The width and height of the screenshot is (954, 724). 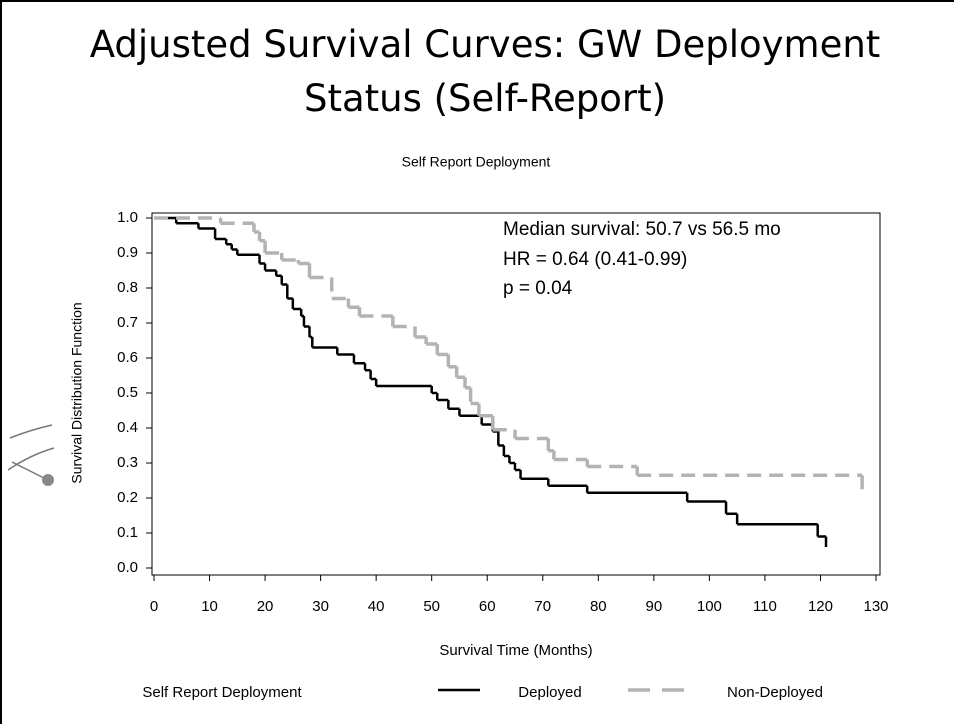 What do you see at coordinates (515, 650) in the screenshot?
I see `x-axis-label: Survival Time (Months)` at bounding box center [515, 650].